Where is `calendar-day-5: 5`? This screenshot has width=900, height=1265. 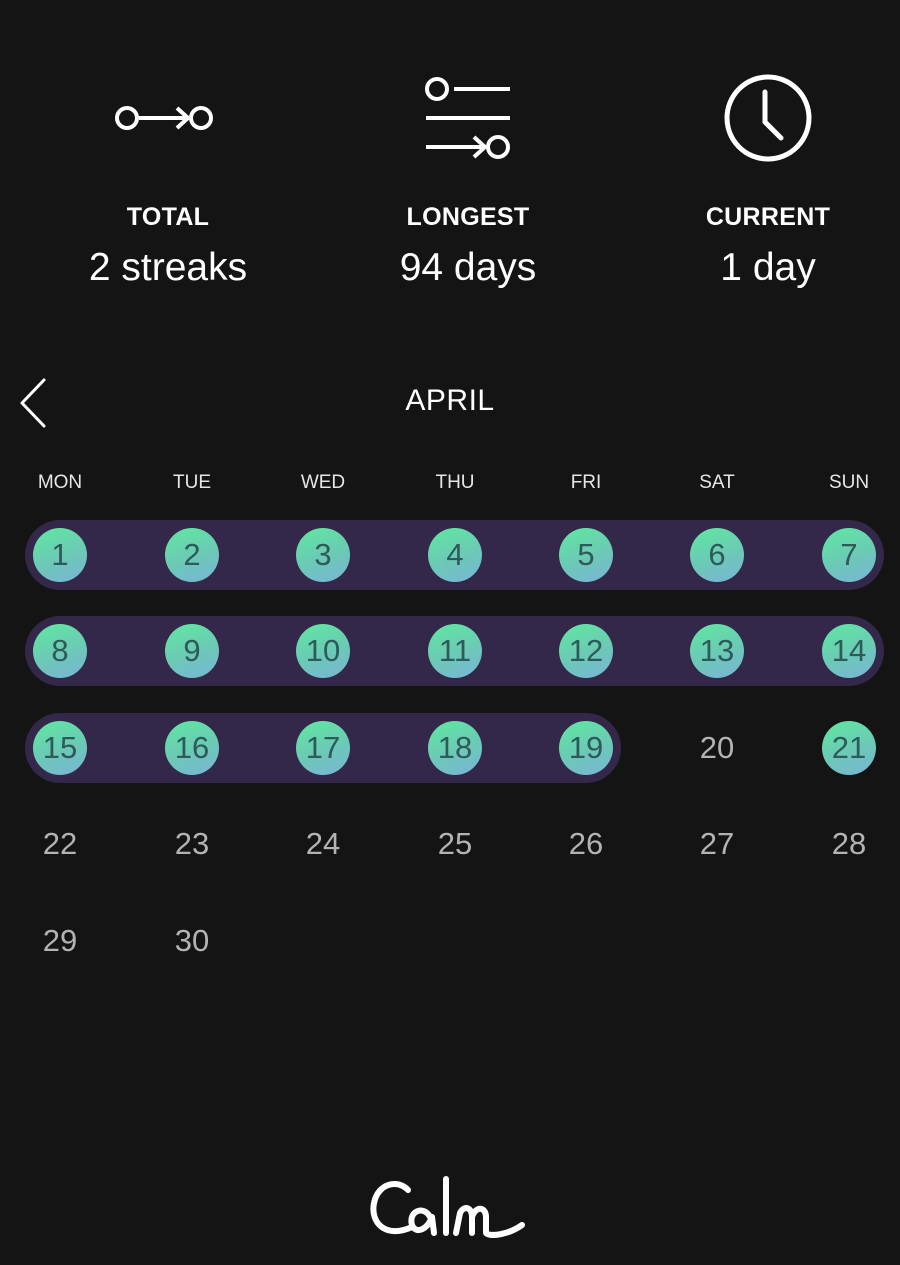
calendar-day-5: 5 is located at coordinates (586, 555).